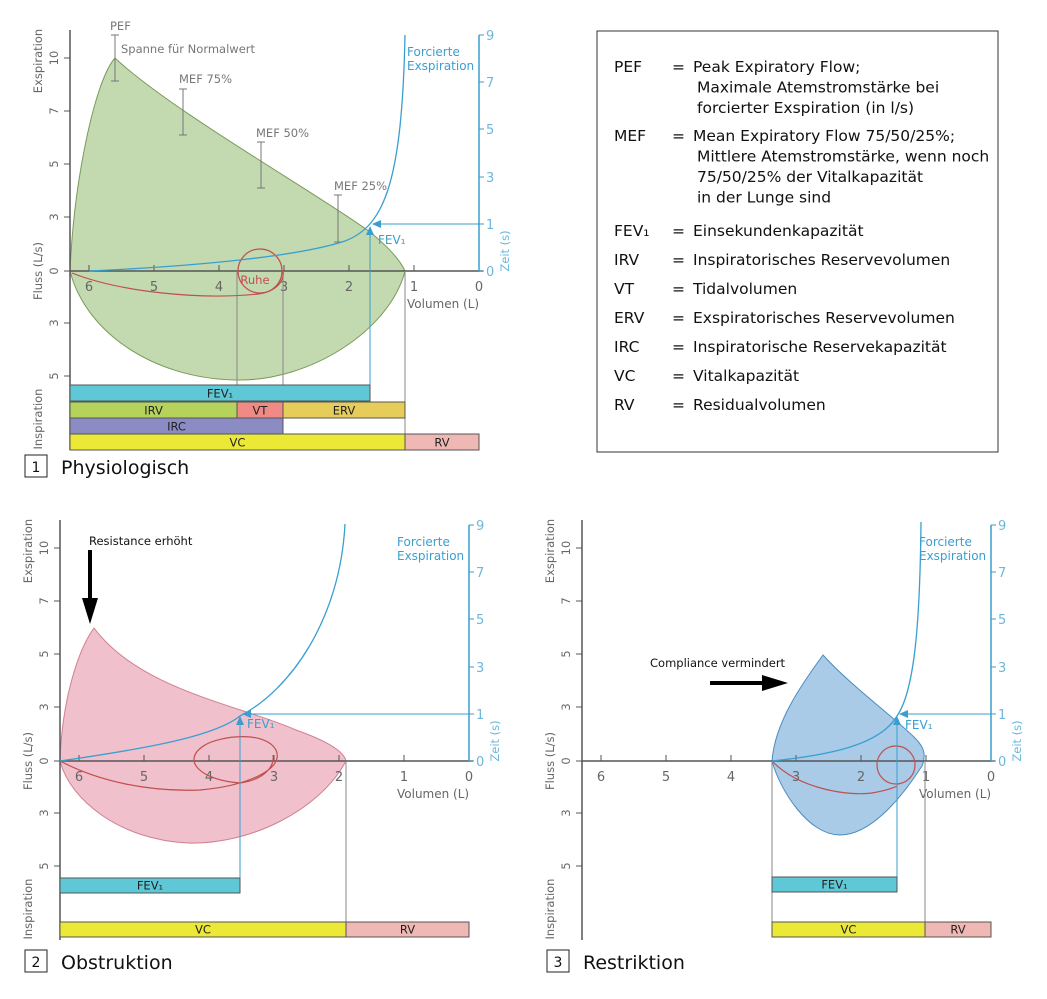 The image size is (1047, 999). Describe the element at coordinates (624, 289) in the screenshot. I see `legend-term: VT` at that location.